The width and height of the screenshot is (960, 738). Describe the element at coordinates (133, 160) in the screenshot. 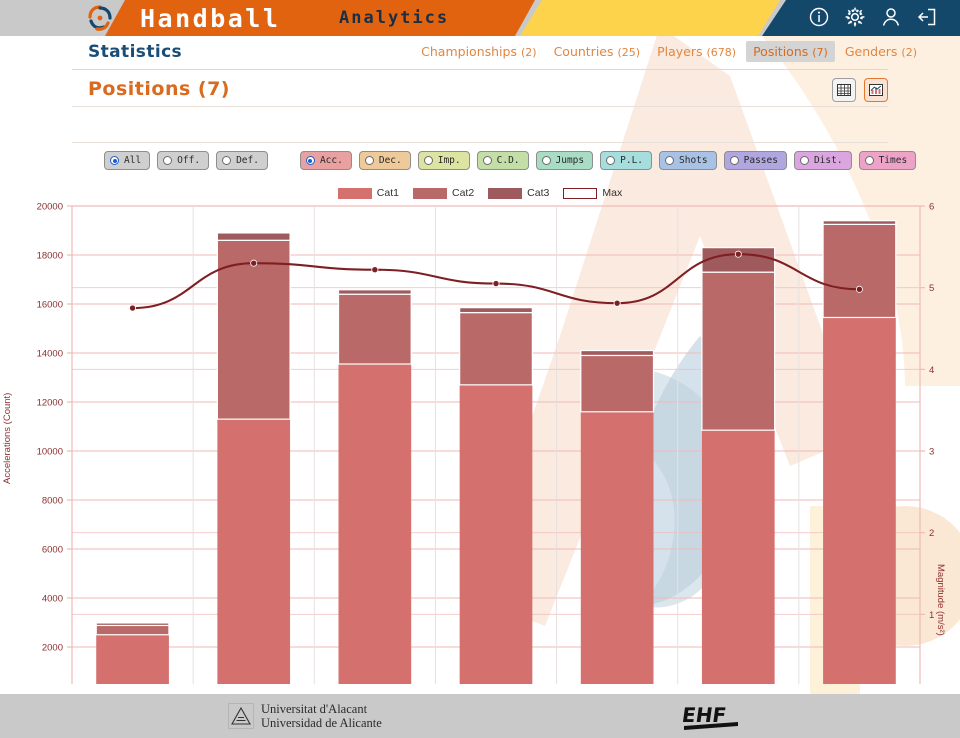

I see `chip-label: All` at that location.